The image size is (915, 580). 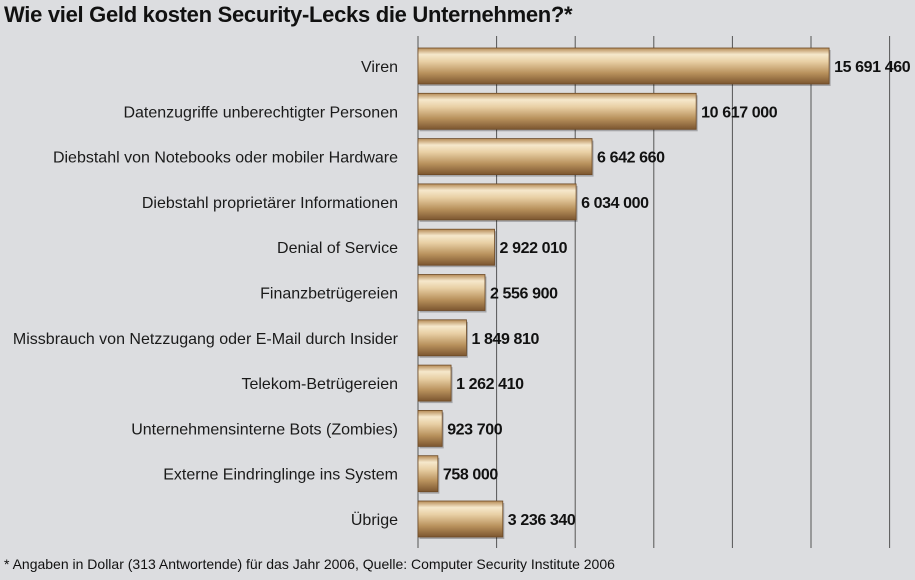 I want to click on value-label: 758 000, so click(x=471, y=475).